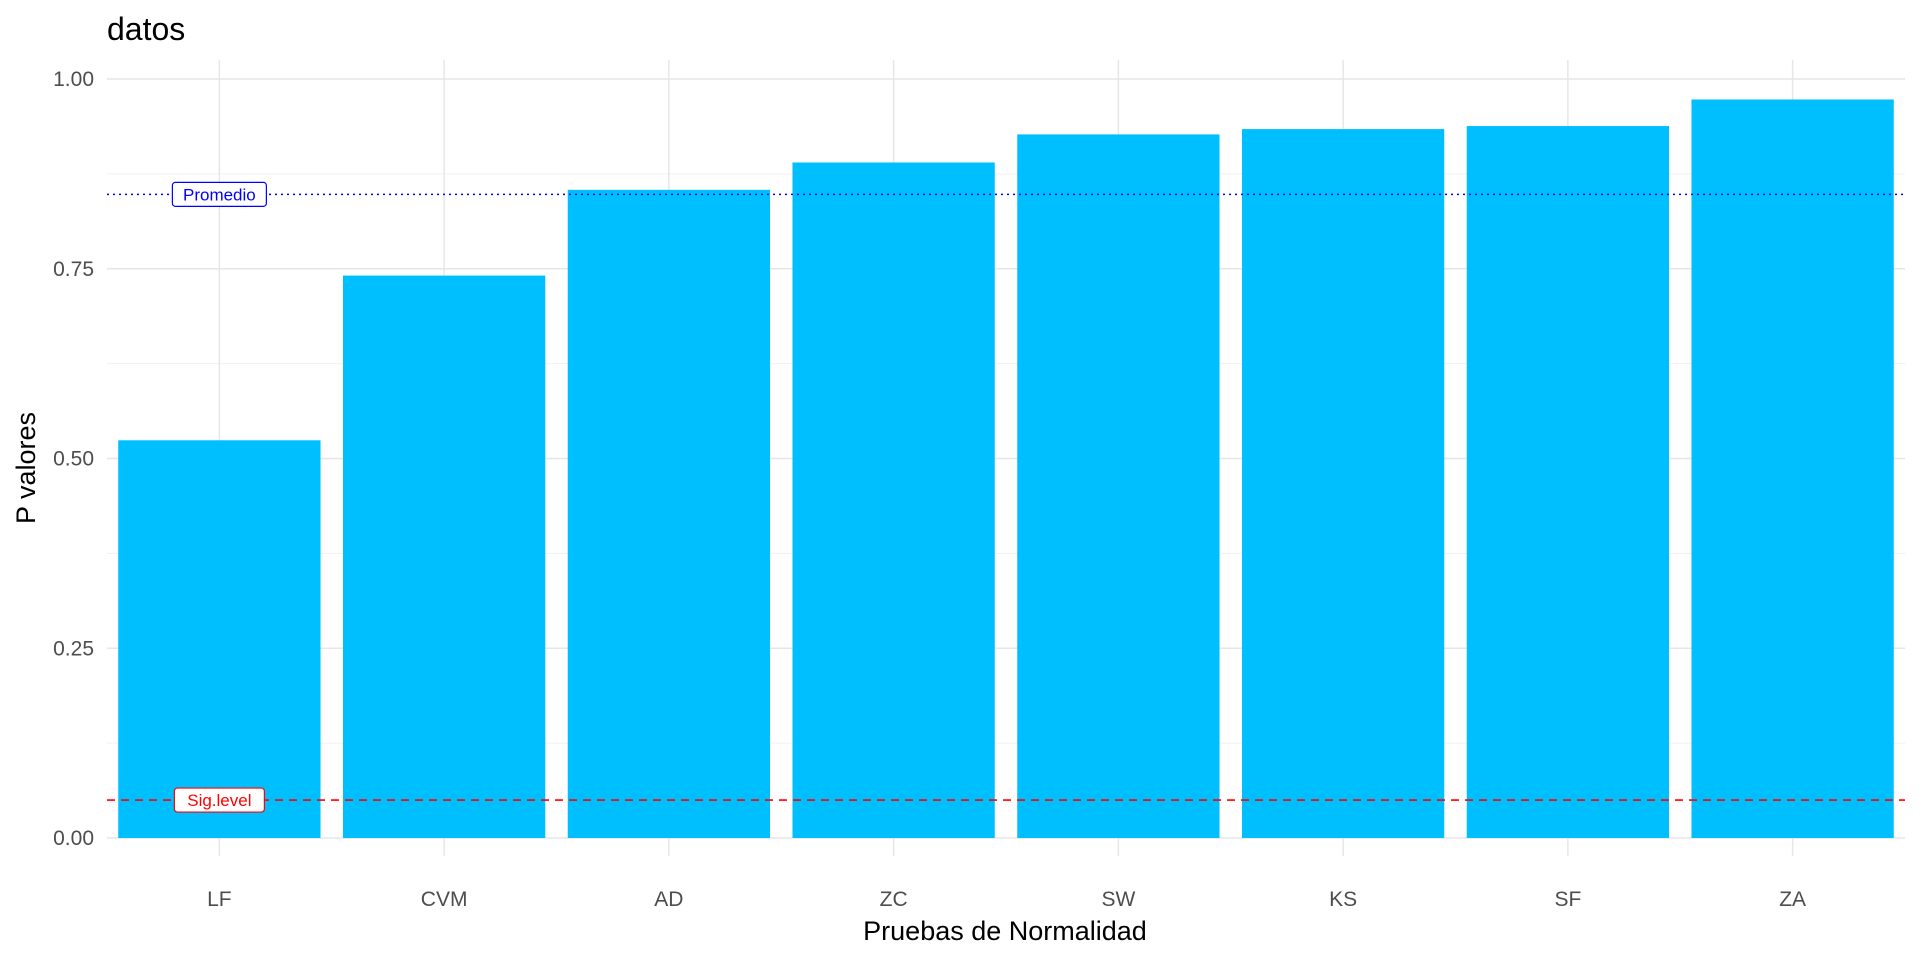 The image size is (1920, 960). What do you see at coordinates (444, 899) in the screenshot?
I see `x-tick-label-cvm: CVM` at bounding box center [444, 899].